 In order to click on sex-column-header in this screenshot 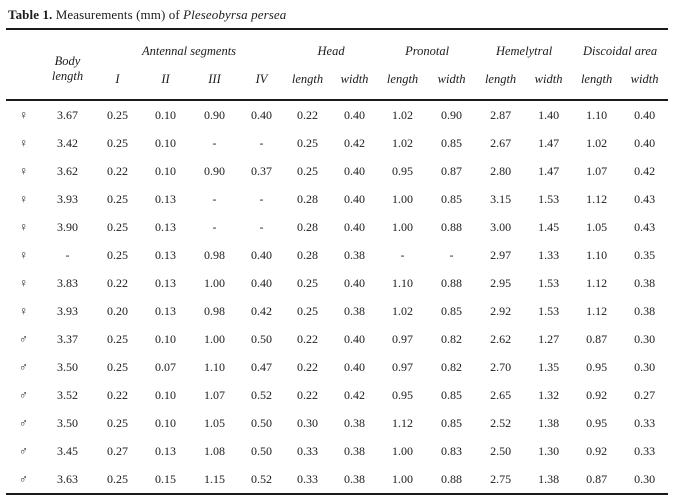, I will do `click(23, 64)`.